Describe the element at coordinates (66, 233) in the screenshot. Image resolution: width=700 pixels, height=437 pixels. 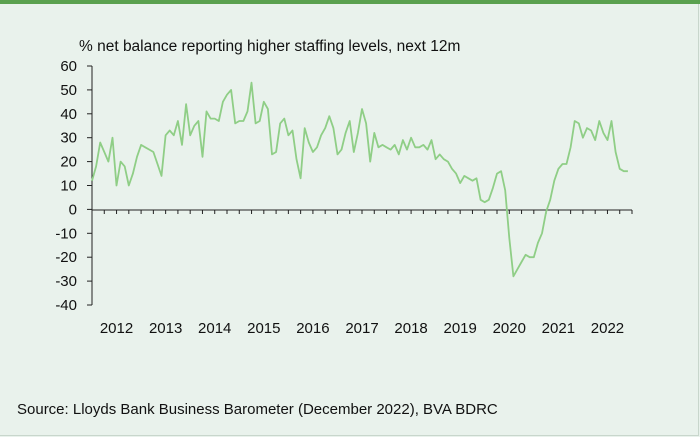
I see `y-tick-label: -10` at that location.